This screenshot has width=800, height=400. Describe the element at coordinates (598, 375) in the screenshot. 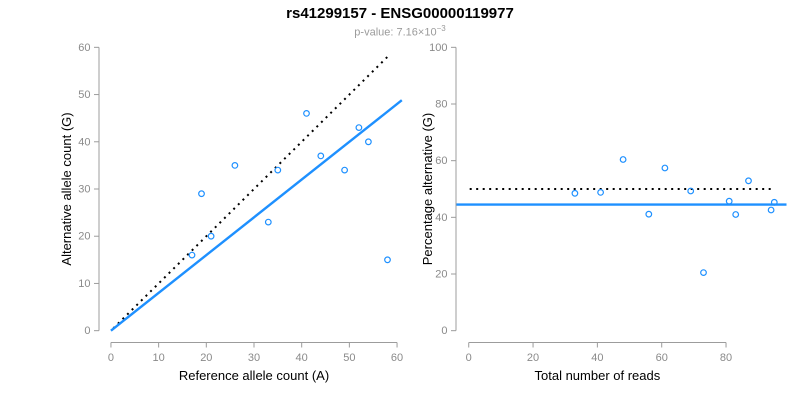

I see `x-axis-title: Total number of reads` at that location.